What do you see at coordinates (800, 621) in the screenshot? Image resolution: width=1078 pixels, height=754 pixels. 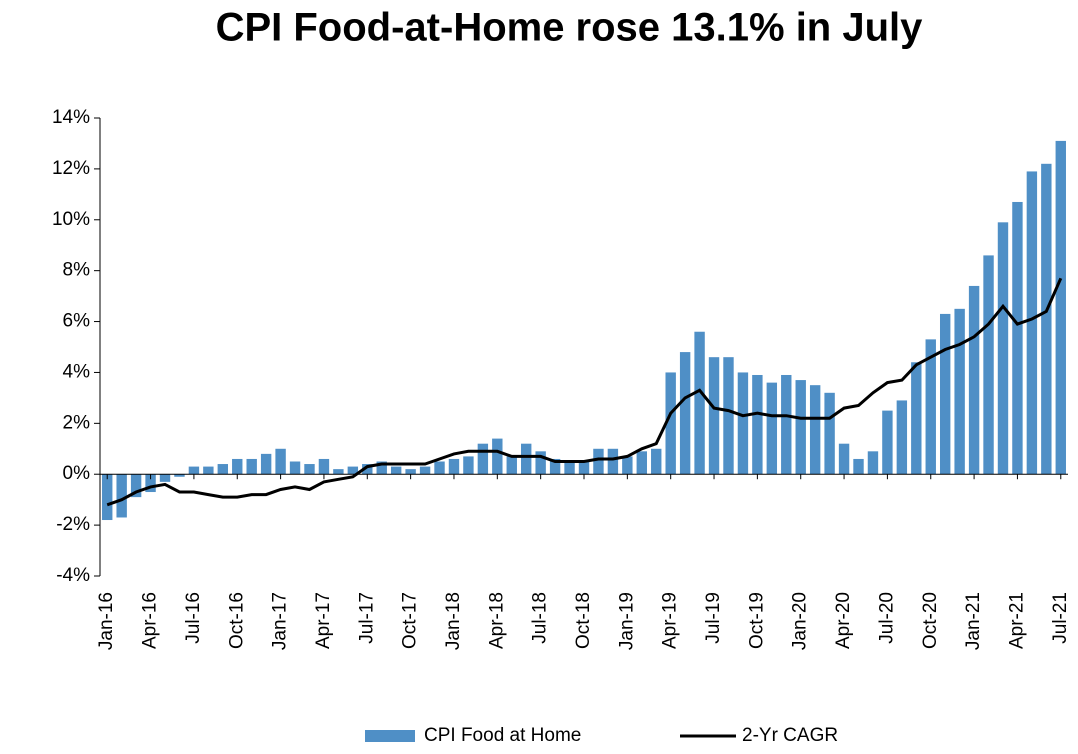 I see `x-tick-label: Jan-20` at bounding box center [800, 621].